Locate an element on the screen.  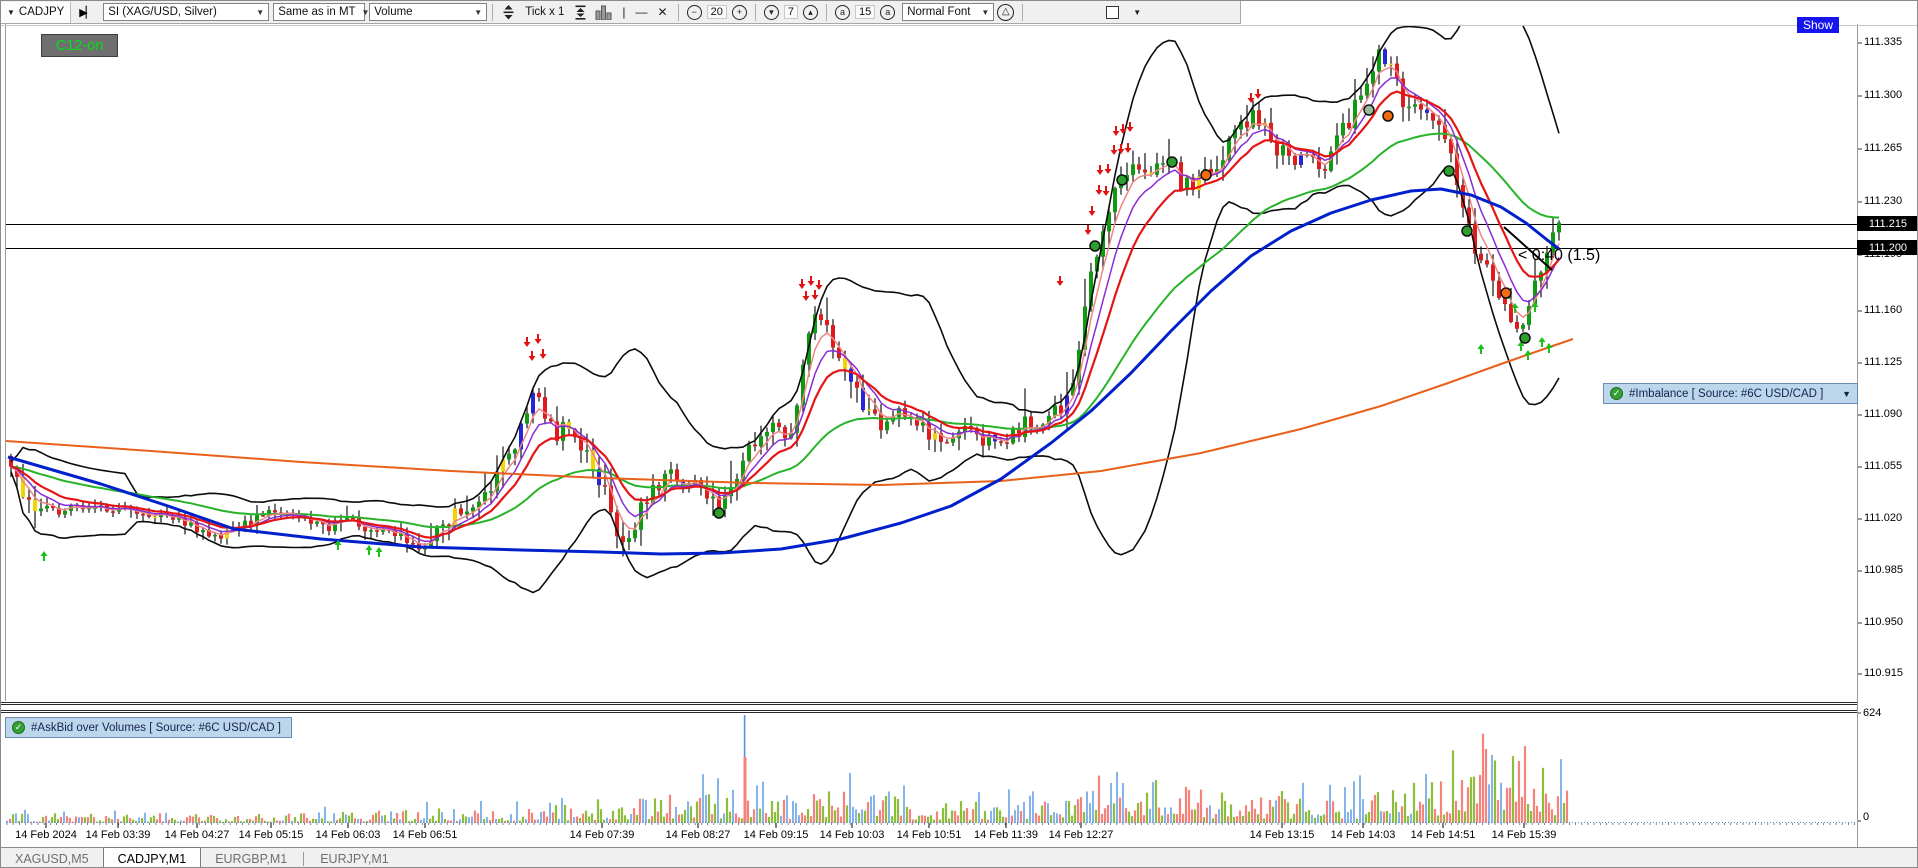
fit-scale-icon is located at coordinates (508, 12).